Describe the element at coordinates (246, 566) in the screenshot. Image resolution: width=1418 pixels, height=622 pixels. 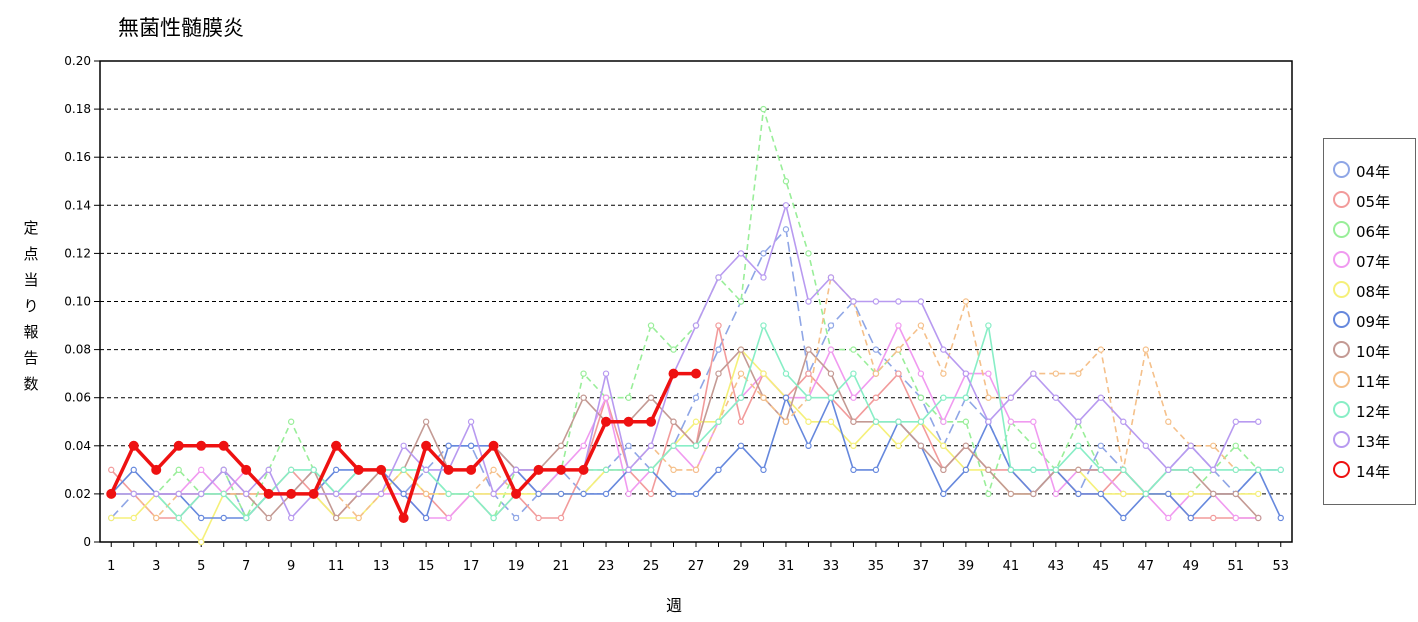
I see `x-tick-label: 7` at that location.